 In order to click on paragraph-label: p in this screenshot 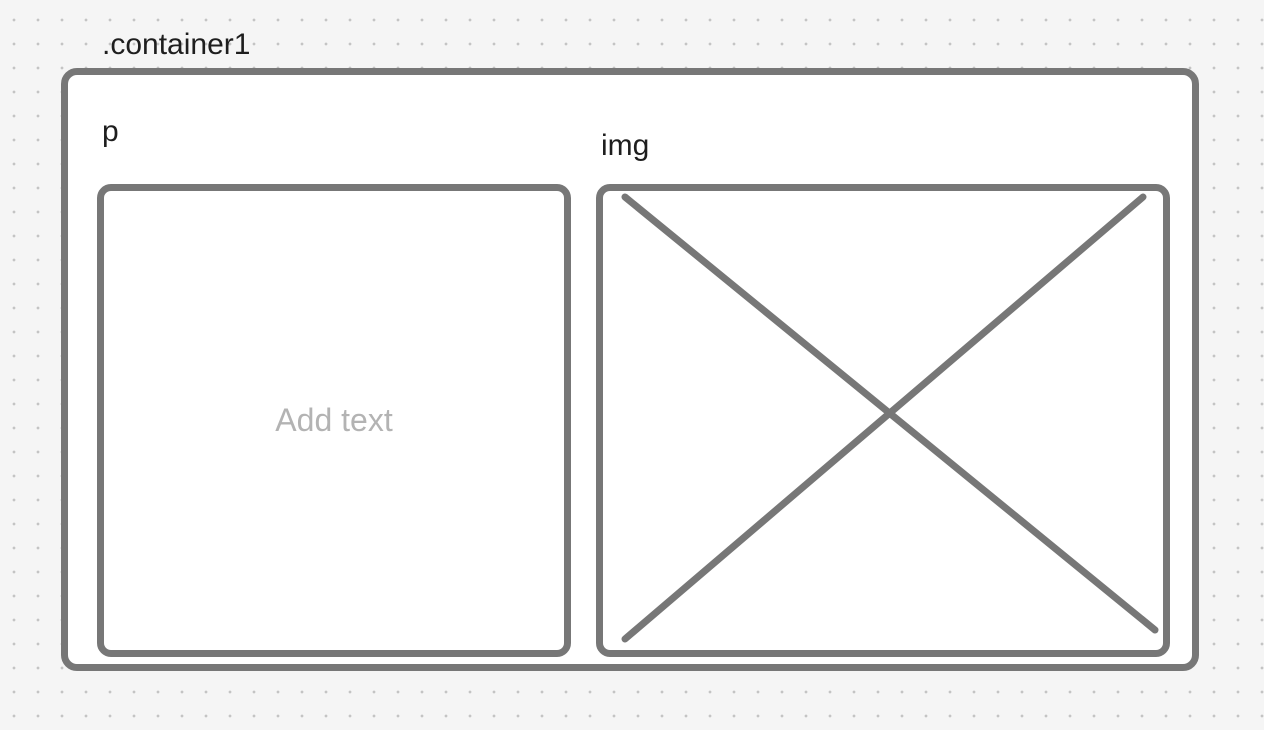, I will do `click(110, 131)`.